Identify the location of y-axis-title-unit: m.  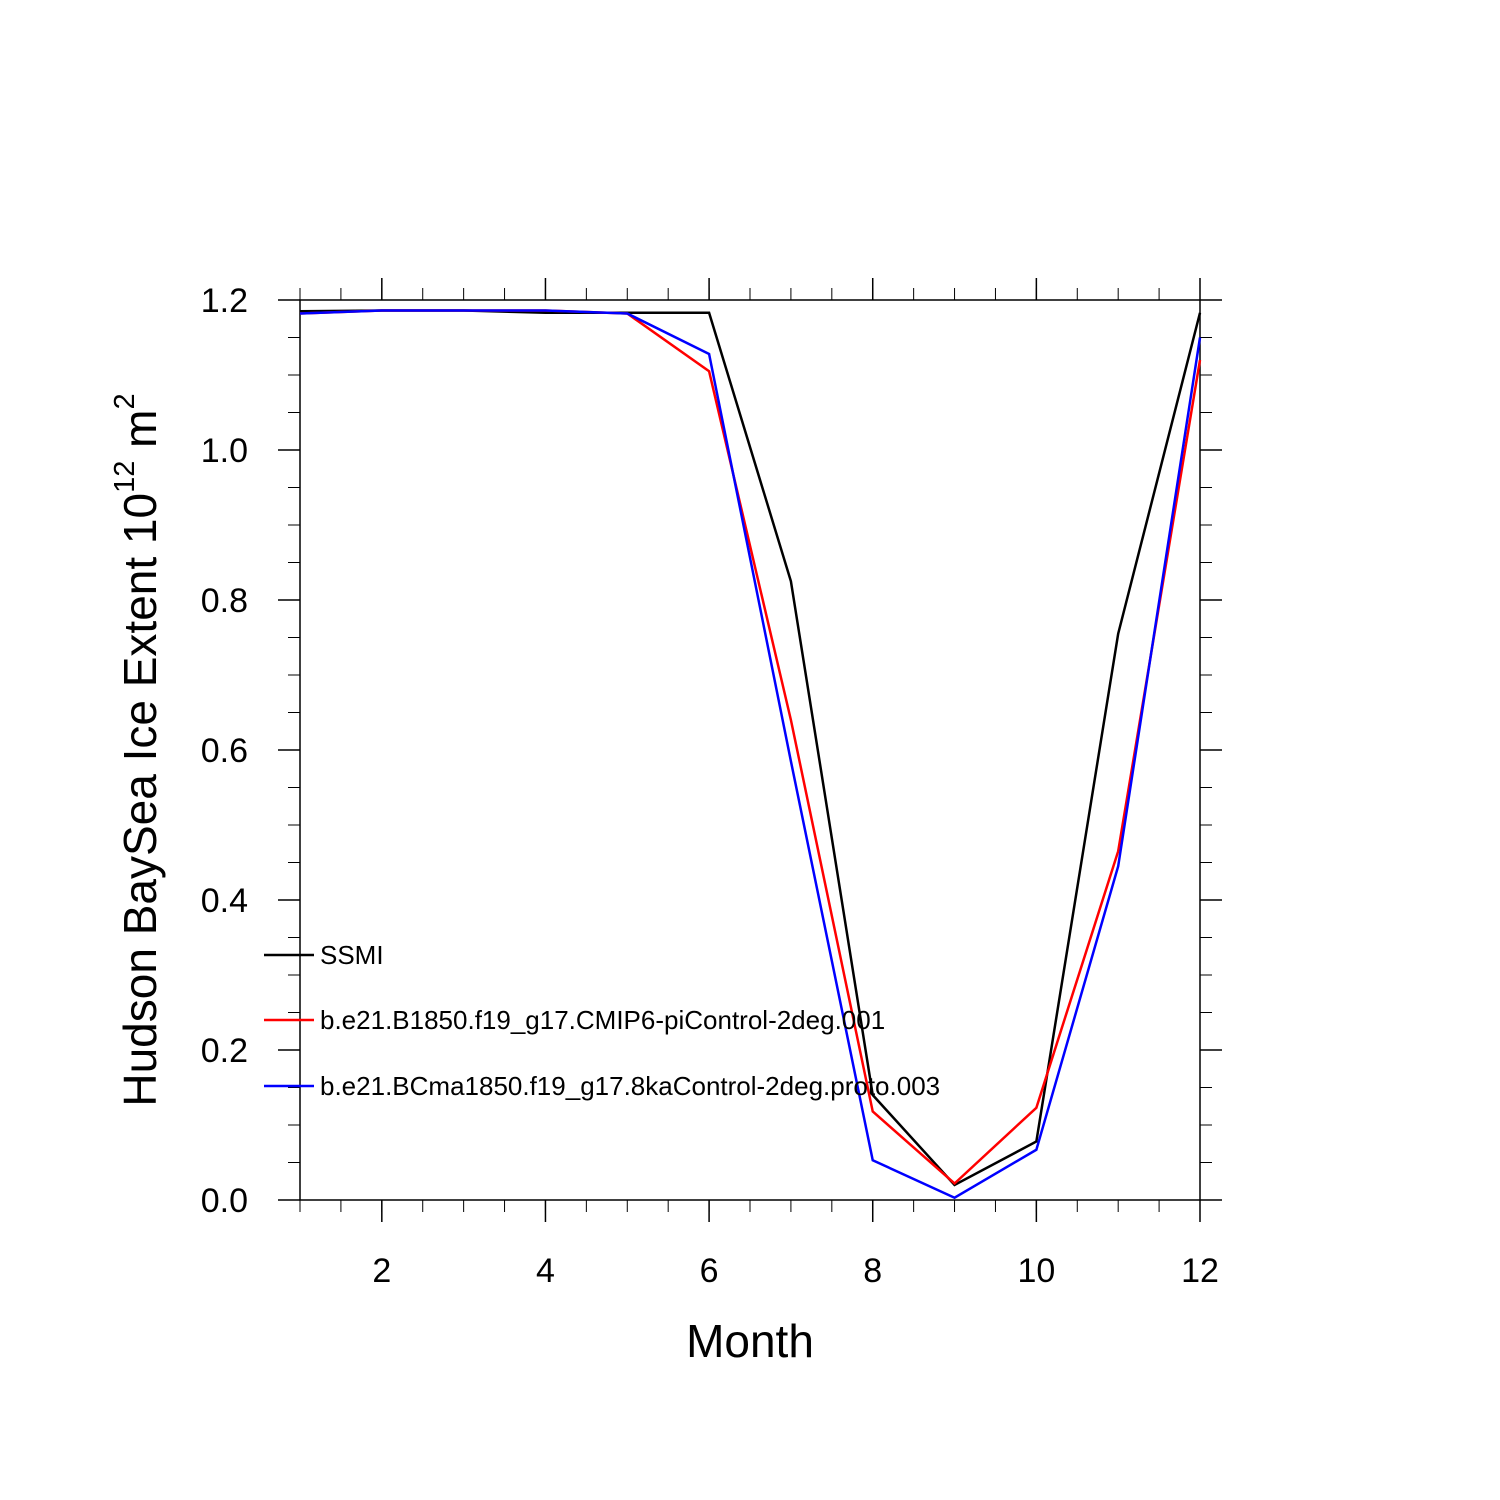
(140, 435).